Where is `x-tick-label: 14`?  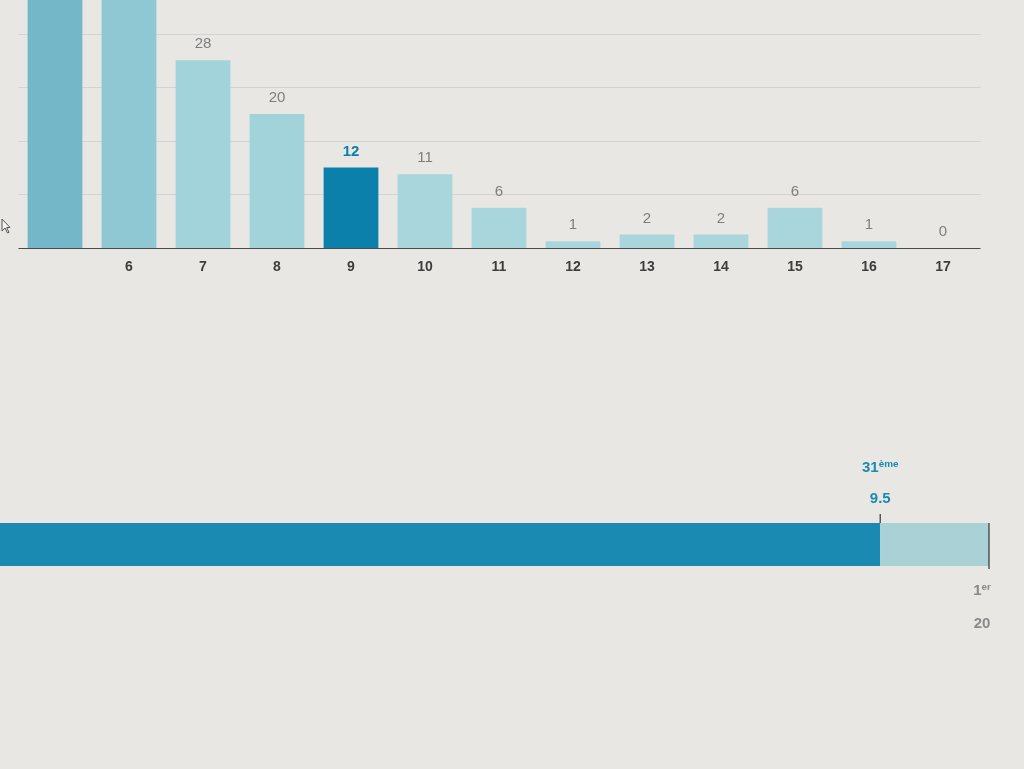 x-tick-label: 14 is located at coordinates (721, 265).